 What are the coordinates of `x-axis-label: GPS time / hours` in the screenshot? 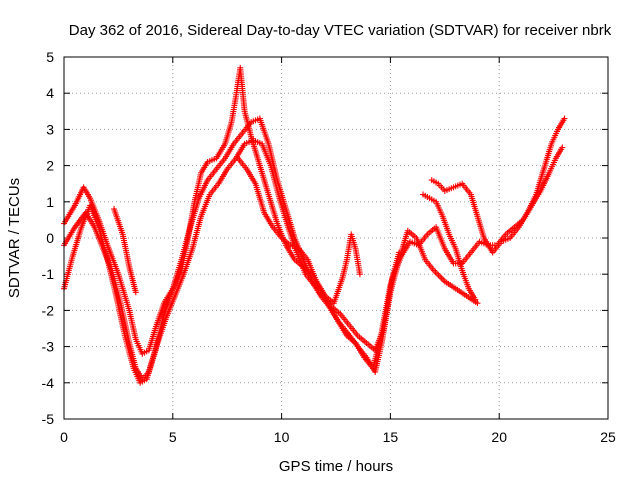 It's located at (336, 466).